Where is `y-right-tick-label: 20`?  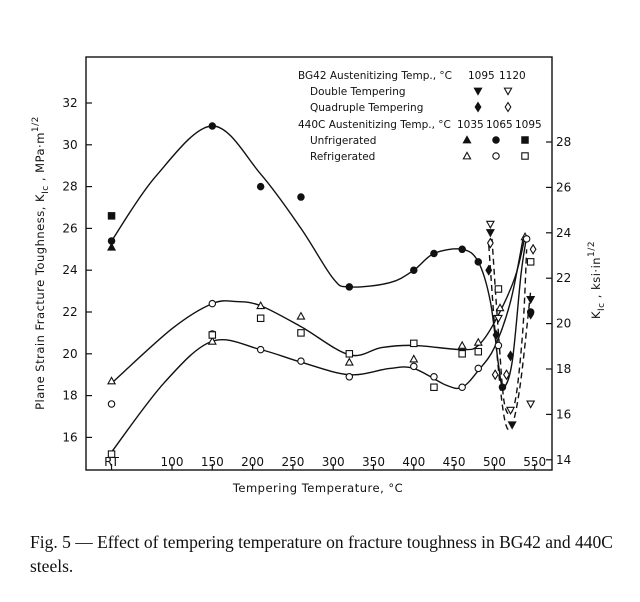 y-right-tick-label: 20 is located at coordinates (563, 324).